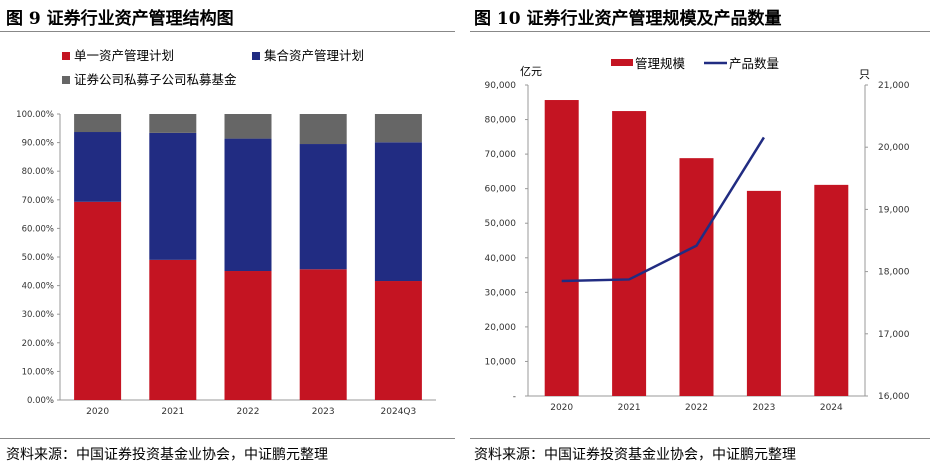 This screenshot has width=930, height=471. Describe the element at coordinates (248, 412) in the screenshot. I see `left-x-tick-label: 2022` at that location.